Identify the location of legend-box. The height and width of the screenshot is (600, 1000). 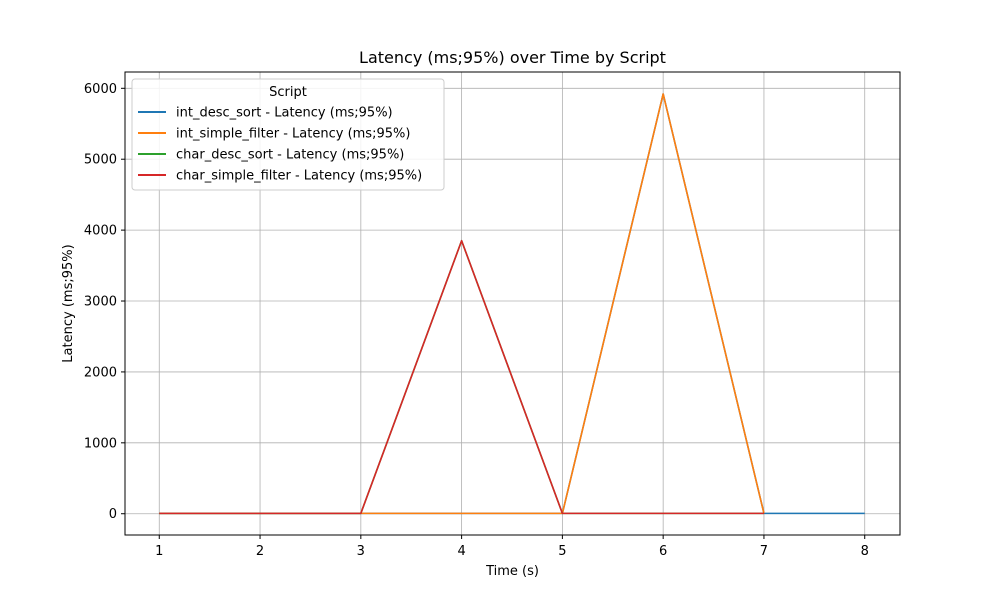
(288, 134).